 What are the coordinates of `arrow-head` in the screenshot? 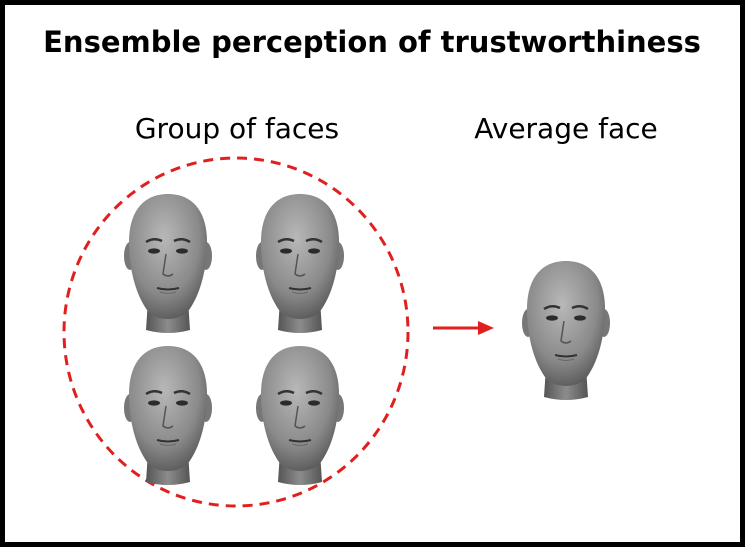 It's located at (486, 328).